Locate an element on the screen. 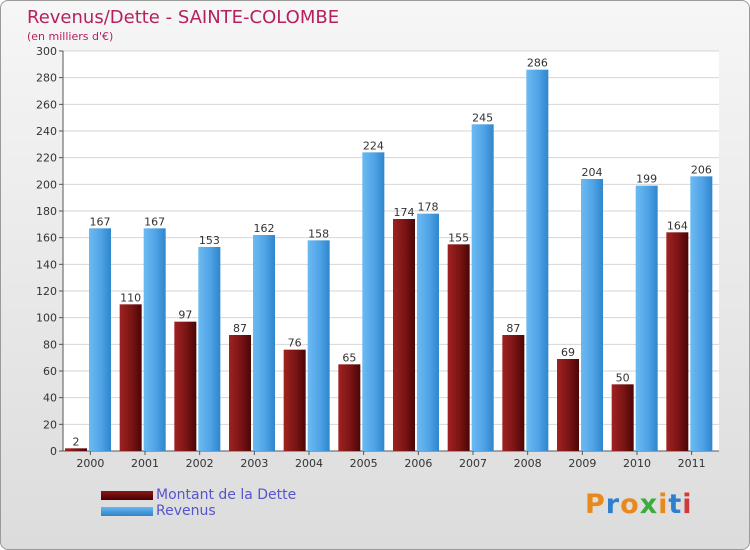 This screenshot has width=750, height=550. chart-title: Revenus/Dette - SAINTE-COLOMBE is located at coordinates (183, 17).